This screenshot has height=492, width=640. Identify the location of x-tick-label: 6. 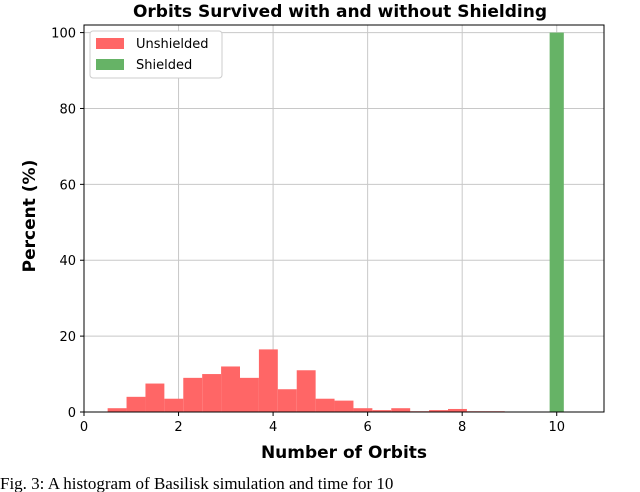
(367, 427).